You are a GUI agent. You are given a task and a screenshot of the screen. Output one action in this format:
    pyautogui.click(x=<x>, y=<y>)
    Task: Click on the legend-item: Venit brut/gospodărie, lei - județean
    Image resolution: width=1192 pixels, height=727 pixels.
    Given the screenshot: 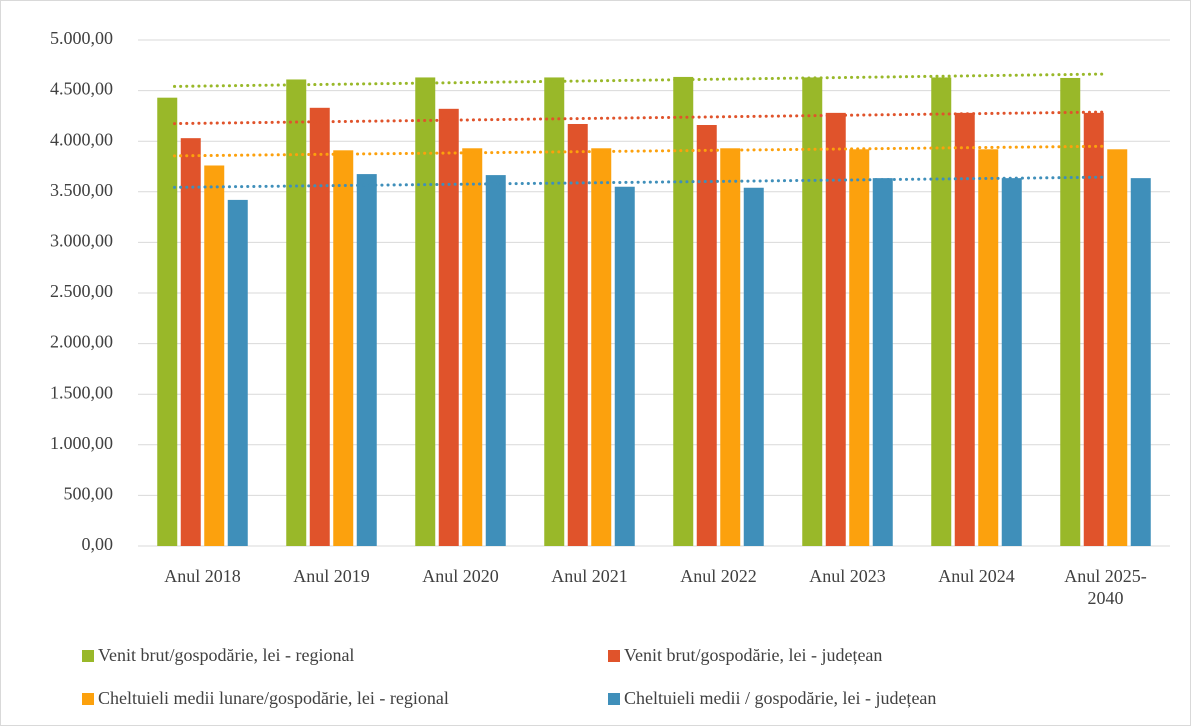 What is the action you would take?
    pyautogui.click(x=745, y=655)
    